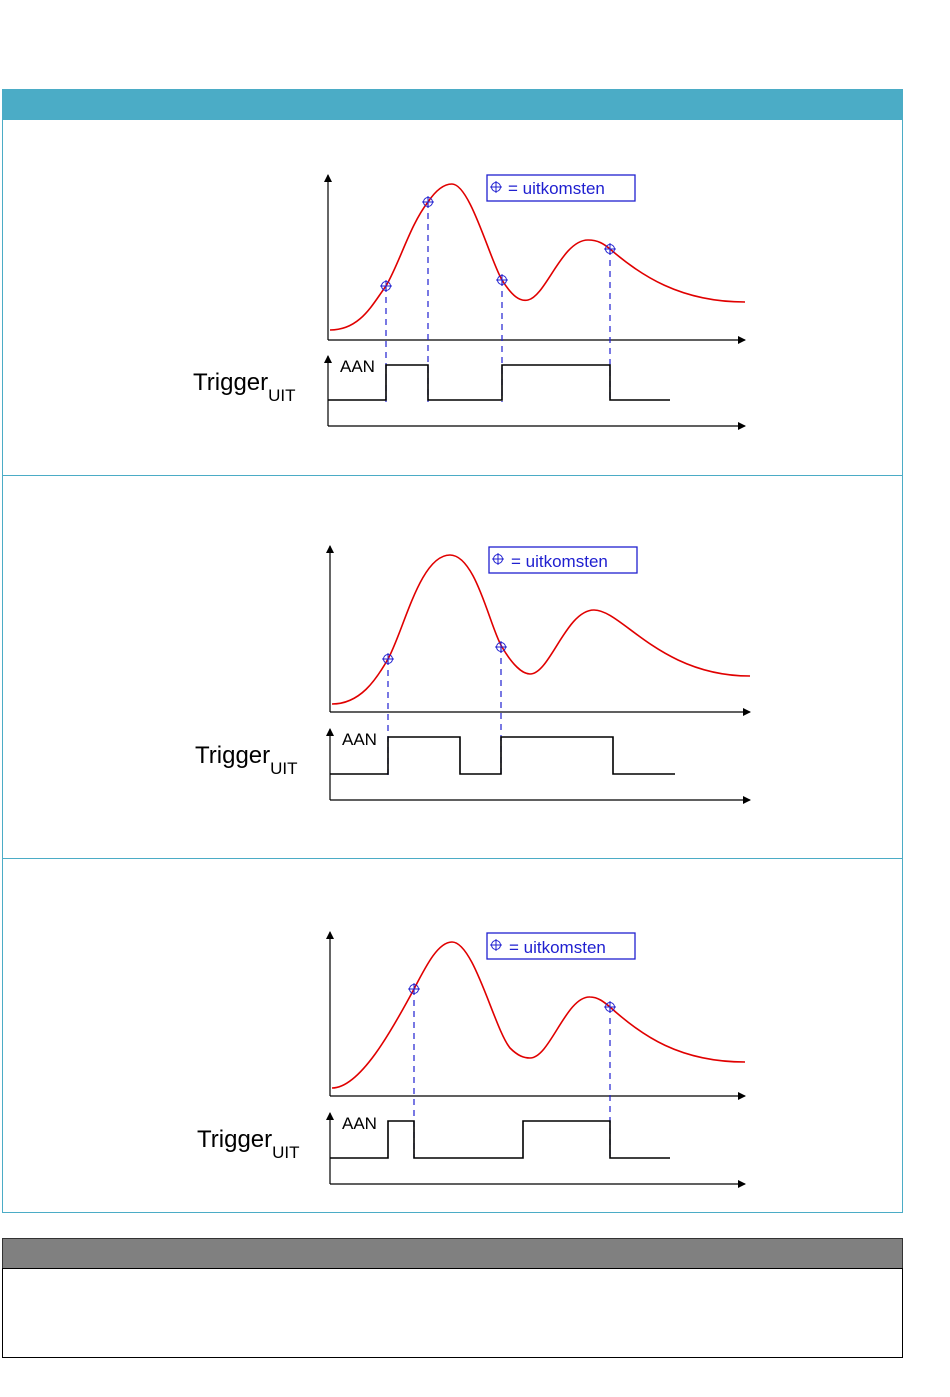  I want to click on panel-2: = uitkomsten AAN TriggerUIT, so click(473, 674).